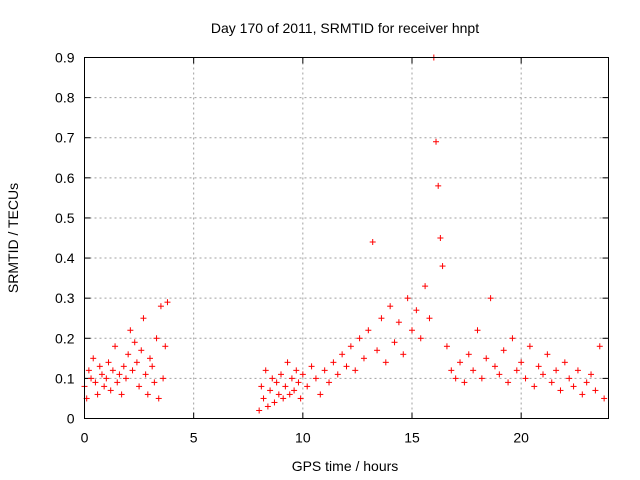 This screenshot has width=640, height=480. Describe the element at coordinates (65, 98) in the screenshot. I see `y-tick-label: 0.8` at that location.